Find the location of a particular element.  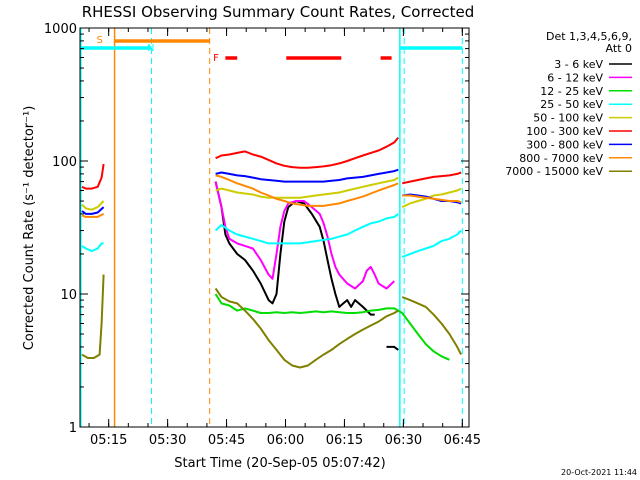

x-tick-label-2: 05:45 is located at coordinates (226, 440).